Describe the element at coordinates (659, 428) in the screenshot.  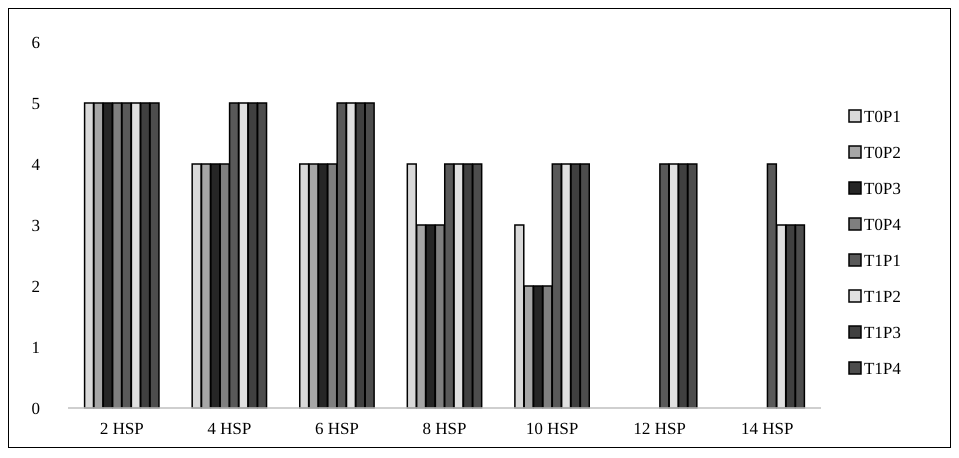
I see `x-tick-label: 12 HSP` at that location.